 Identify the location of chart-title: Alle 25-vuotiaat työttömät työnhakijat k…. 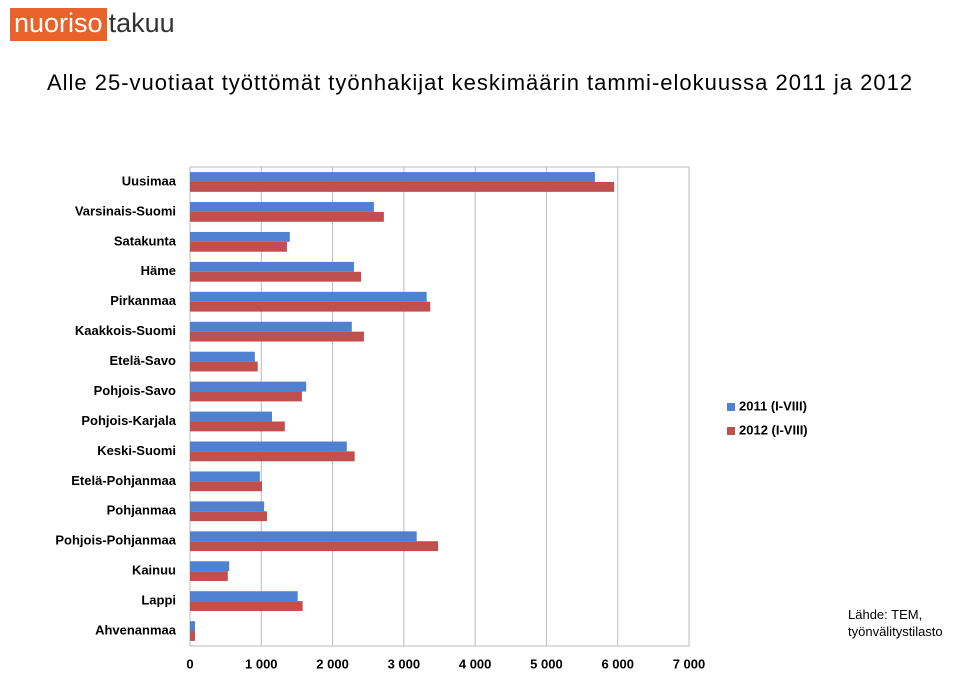
(480, 82).